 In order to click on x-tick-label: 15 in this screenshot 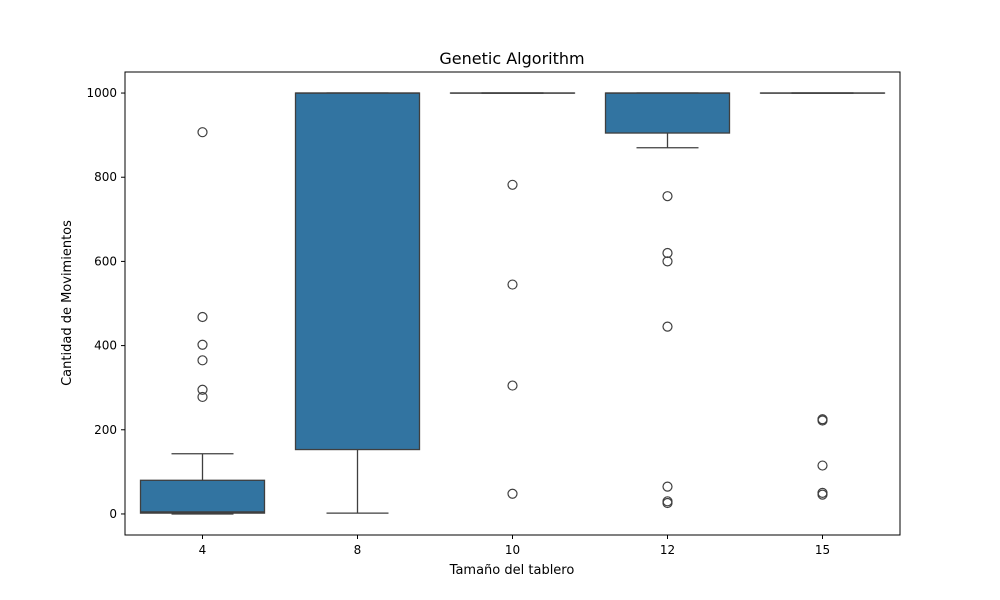, I will do `click(822, 550)`.